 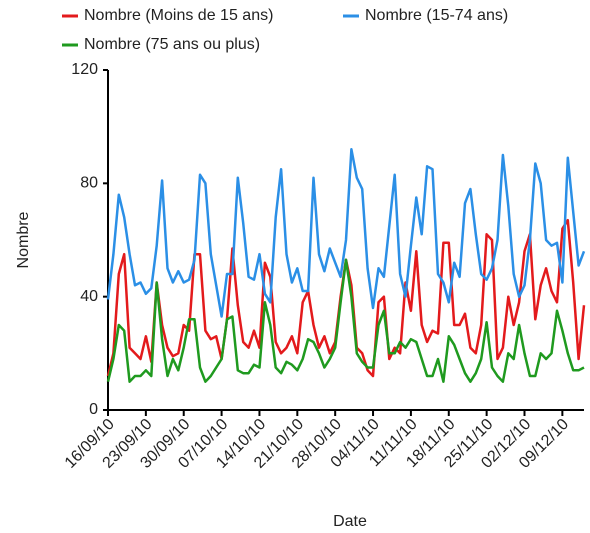 What do you see at coordinates (89, 296) in the screenshot?
I see `y-tick-label: 40` at bounding box center [89, 296].